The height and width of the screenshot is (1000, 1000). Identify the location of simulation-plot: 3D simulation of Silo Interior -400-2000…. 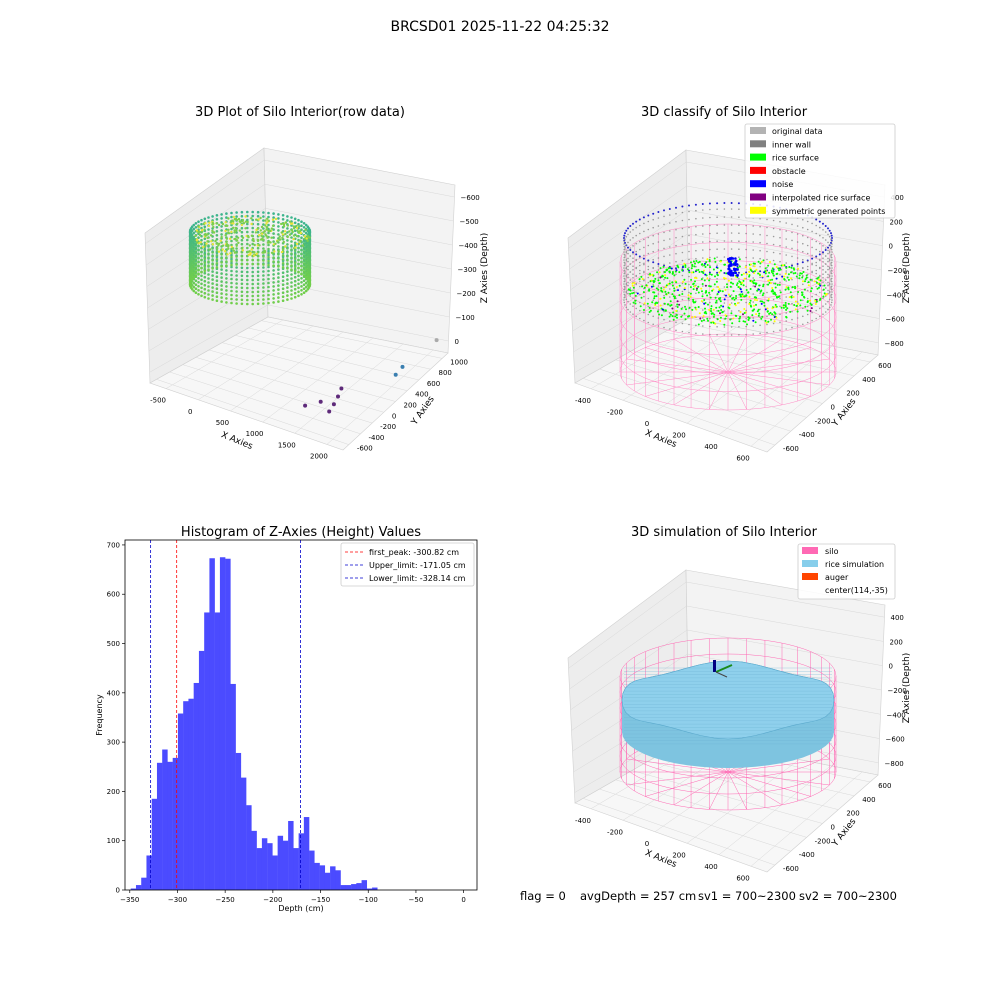
(739, 703).